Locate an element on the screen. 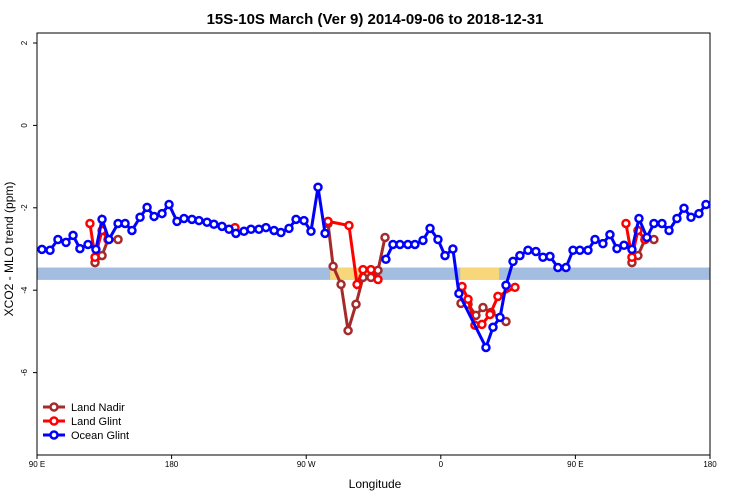  y-tick-label: -4 is located at coordinates (24, 290).